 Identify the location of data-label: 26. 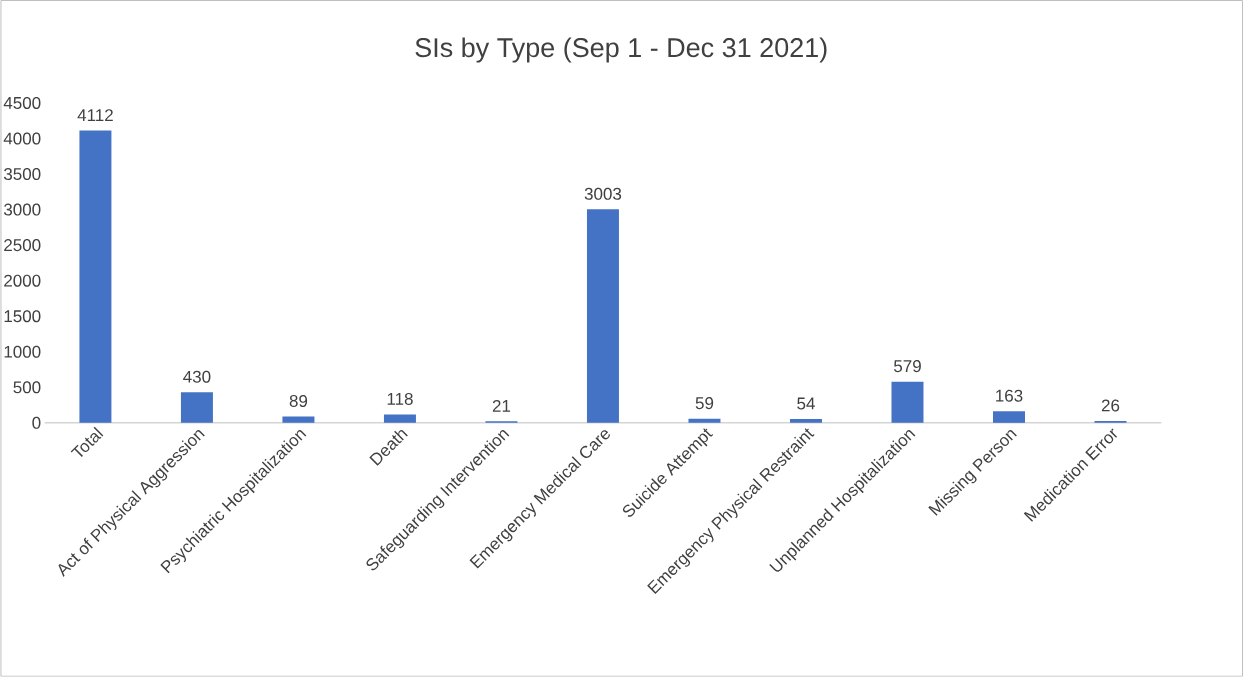
(1110, 405).